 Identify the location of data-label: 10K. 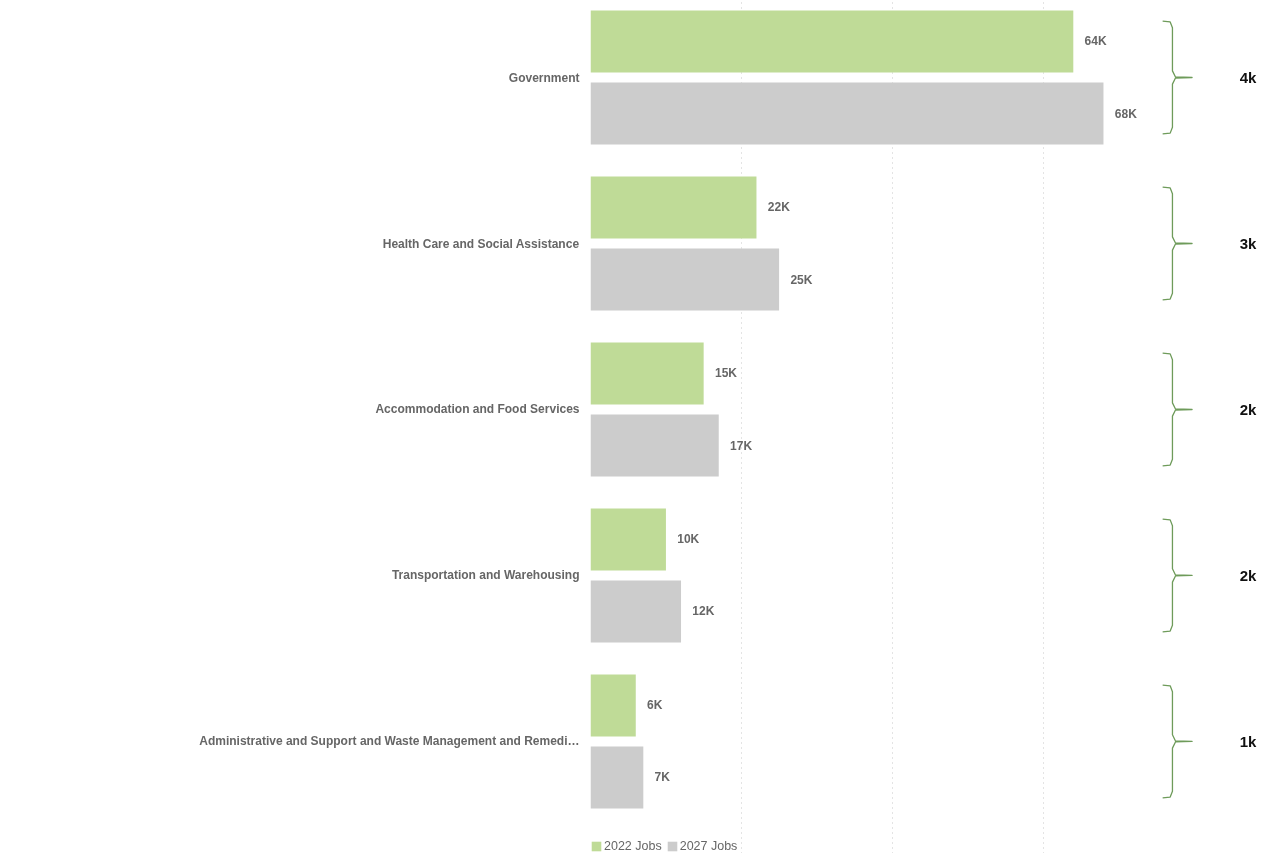
(688, 539).